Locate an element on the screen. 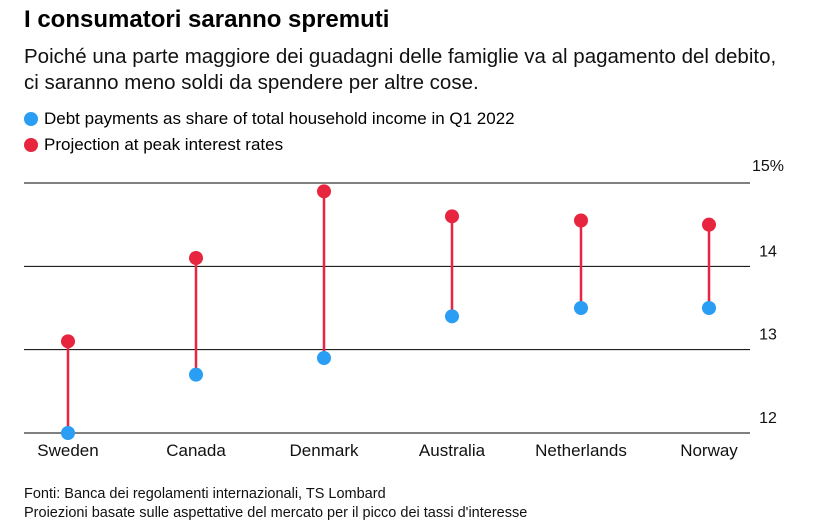 This screenshot has width=816, height=531. legend-dot-blue is located at coordinates (31, 119).